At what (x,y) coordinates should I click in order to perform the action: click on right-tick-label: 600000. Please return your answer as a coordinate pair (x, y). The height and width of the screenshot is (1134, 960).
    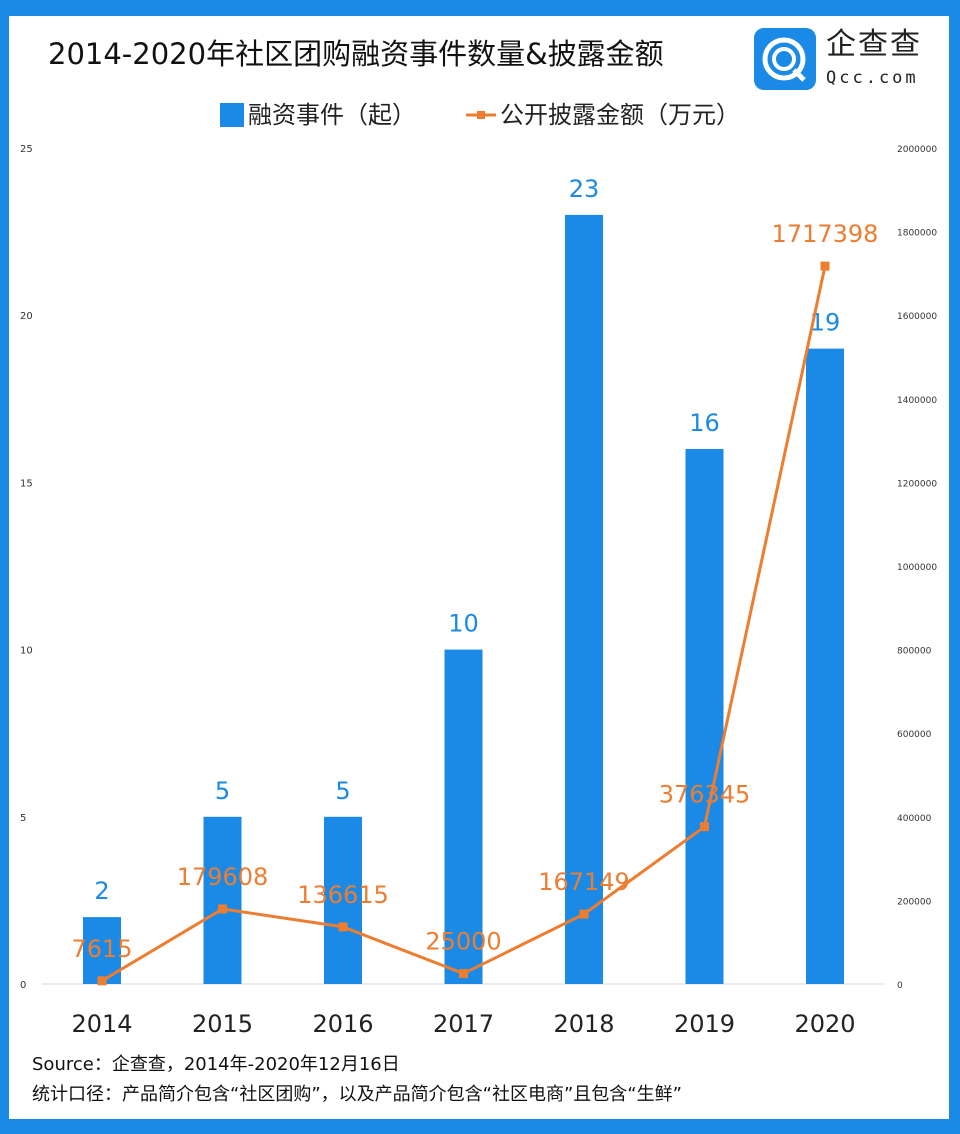
    Looking at the image, I should click on (914, 735).